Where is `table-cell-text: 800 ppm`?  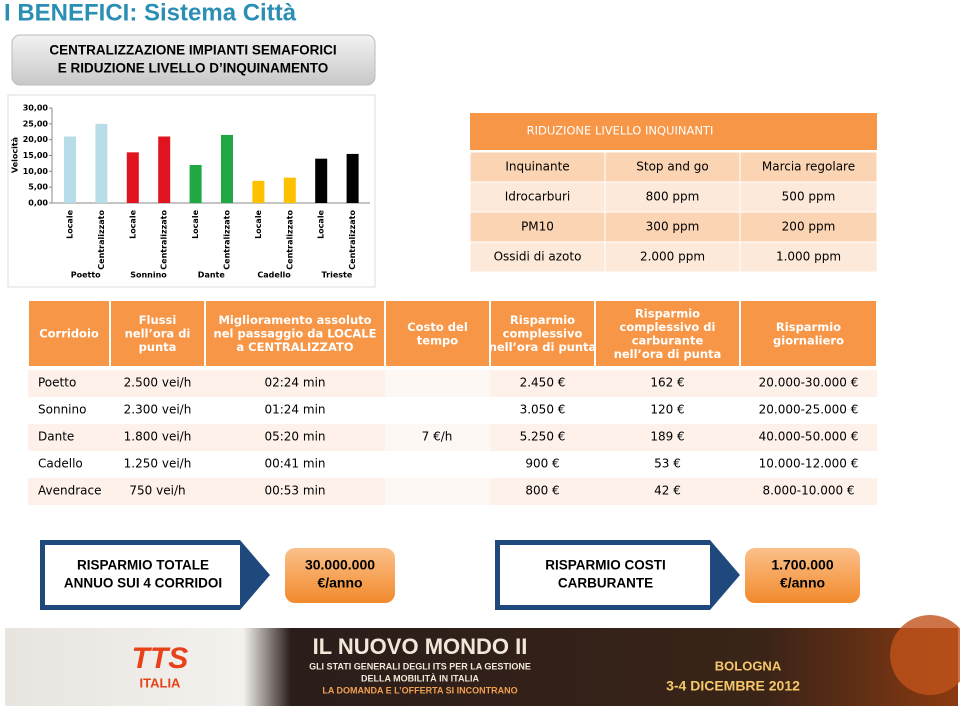
table-cell-text: 800 ppm is located at coordinates (673, 197).